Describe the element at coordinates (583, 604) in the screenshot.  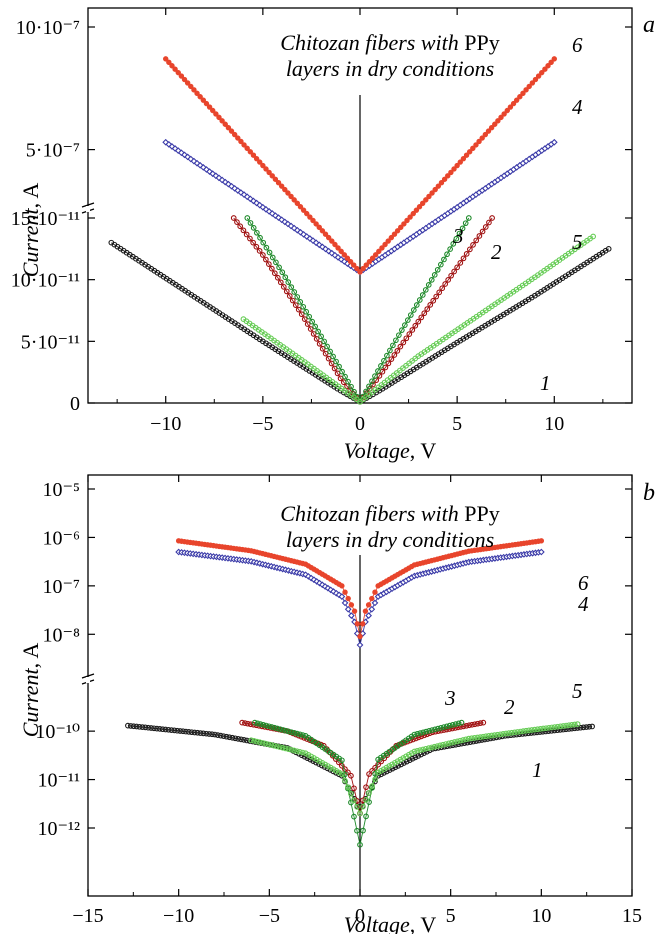
I see `curve-label-4: 4` at that location.